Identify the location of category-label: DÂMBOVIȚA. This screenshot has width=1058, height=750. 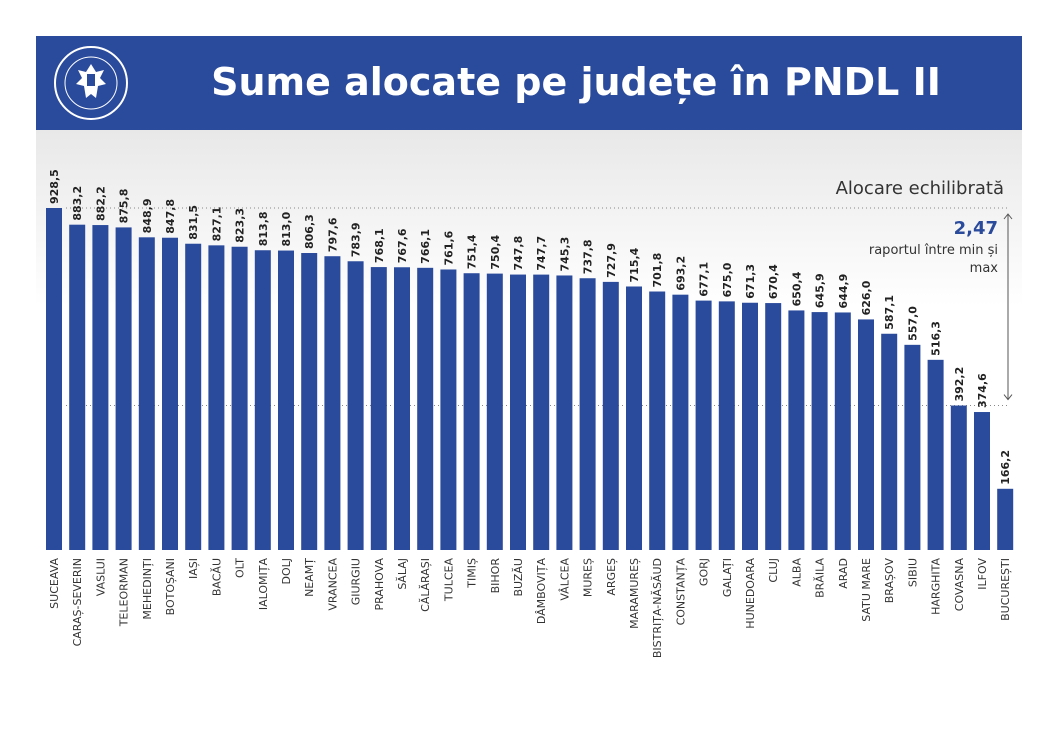
(541, 591).